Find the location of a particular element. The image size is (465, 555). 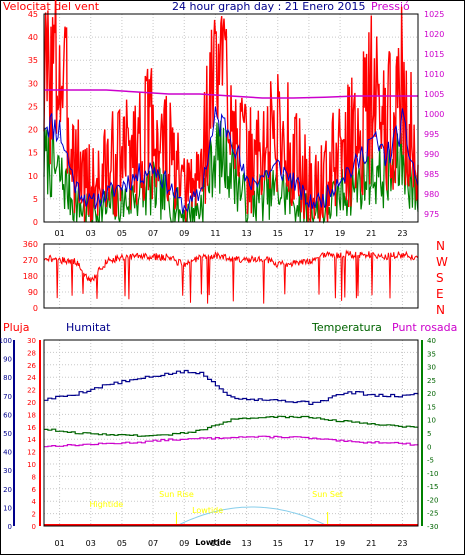

rain-tick-label: 14 is located at coordinates (31, 440).